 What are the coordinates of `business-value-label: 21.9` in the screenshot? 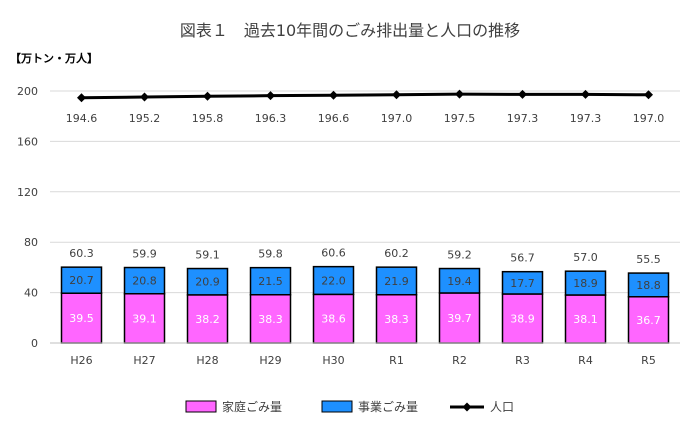 It's located at (396, 281).